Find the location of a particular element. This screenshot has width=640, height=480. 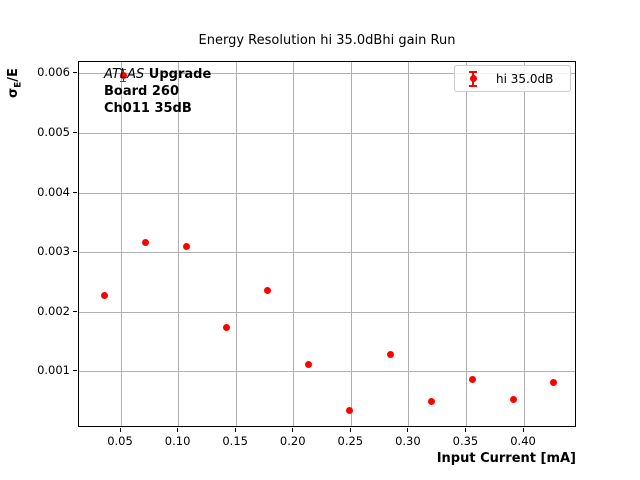

x-tick-label: 0.10 is located at coordinates (177, 441).